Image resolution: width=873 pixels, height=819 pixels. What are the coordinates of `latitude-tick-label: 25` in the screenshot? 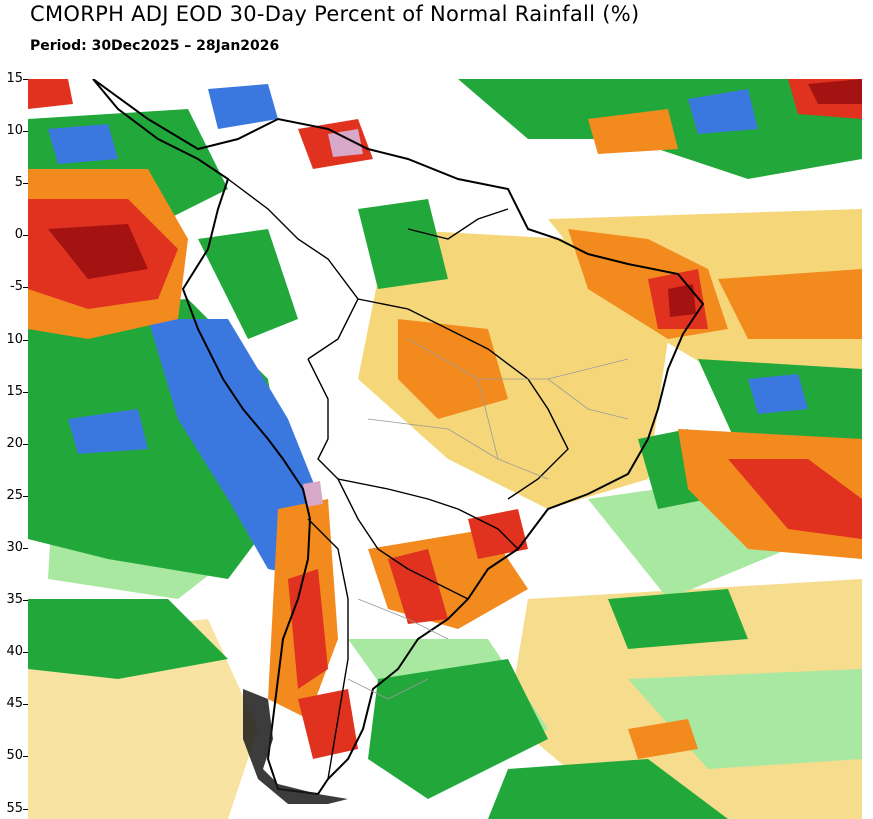 It's located at (14, 495).